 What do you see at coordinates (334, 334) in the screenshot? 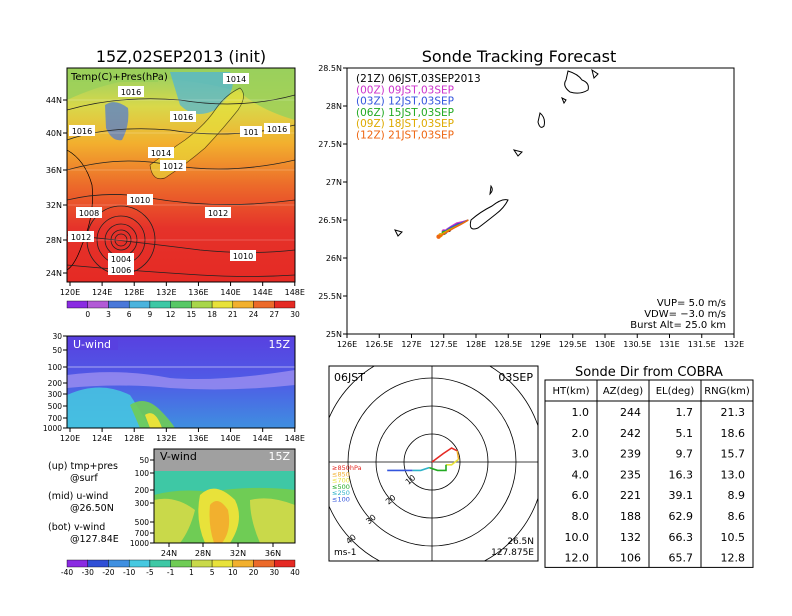
I see `tick-label: 25N` at bounding box center [334, 334].